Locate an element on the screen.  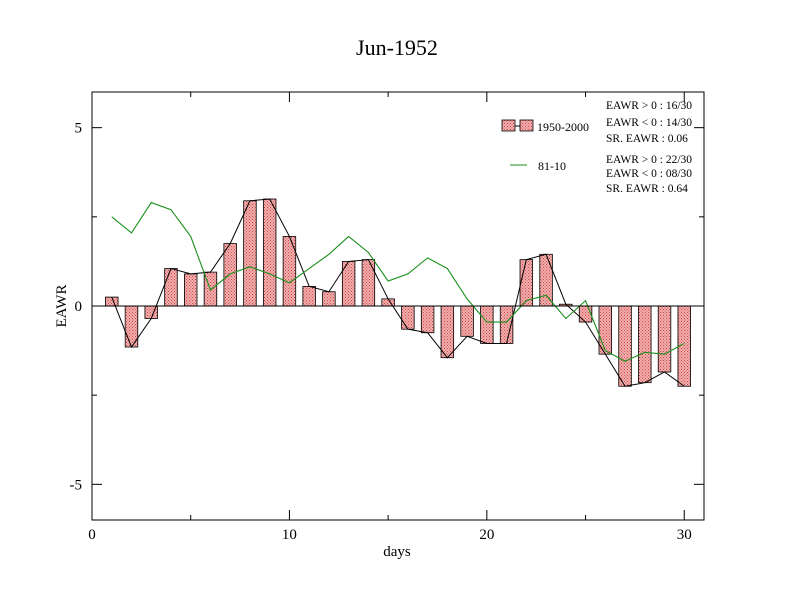
x-tick-label: 10 is located at coordinates (289, 535).